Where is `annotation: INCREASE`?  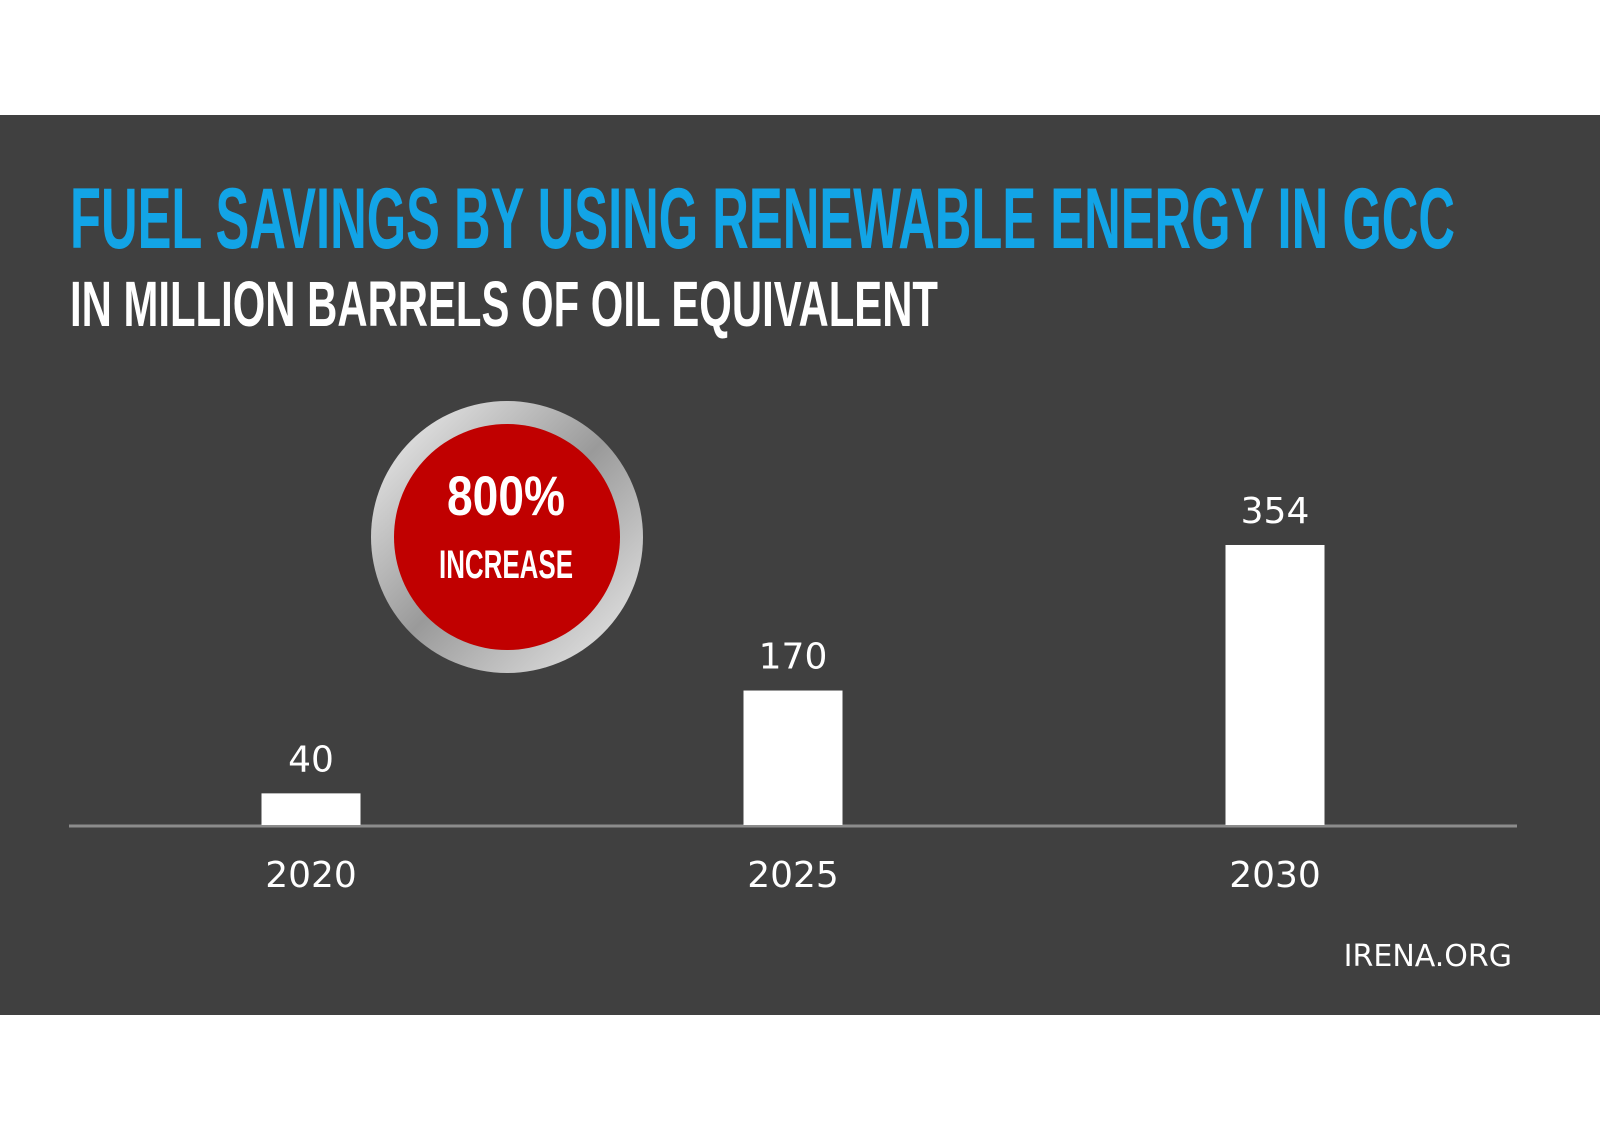 annotation: INCREASE is located at coordinates (506, 565).